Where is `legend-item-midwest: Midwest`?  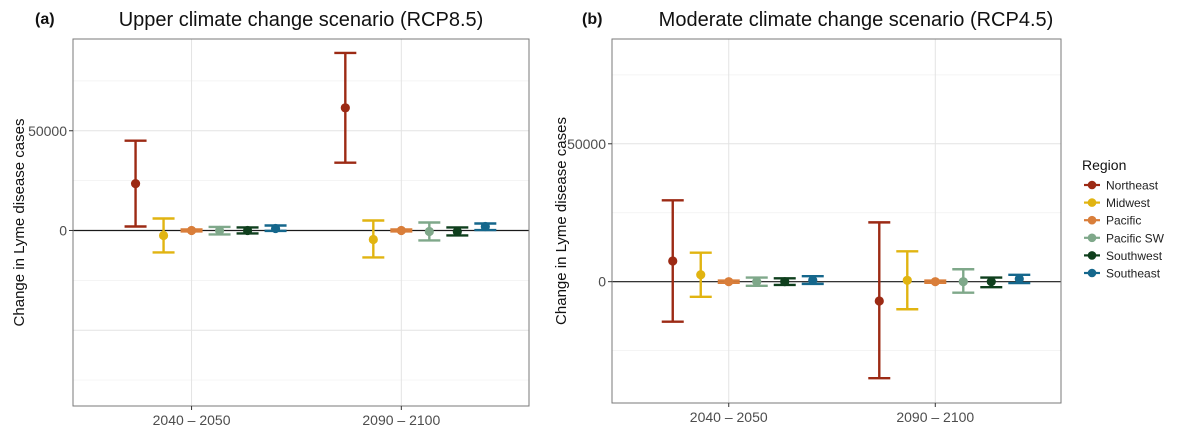
legend-item-midwest: Midwest is located at coordinates (1117, 203).